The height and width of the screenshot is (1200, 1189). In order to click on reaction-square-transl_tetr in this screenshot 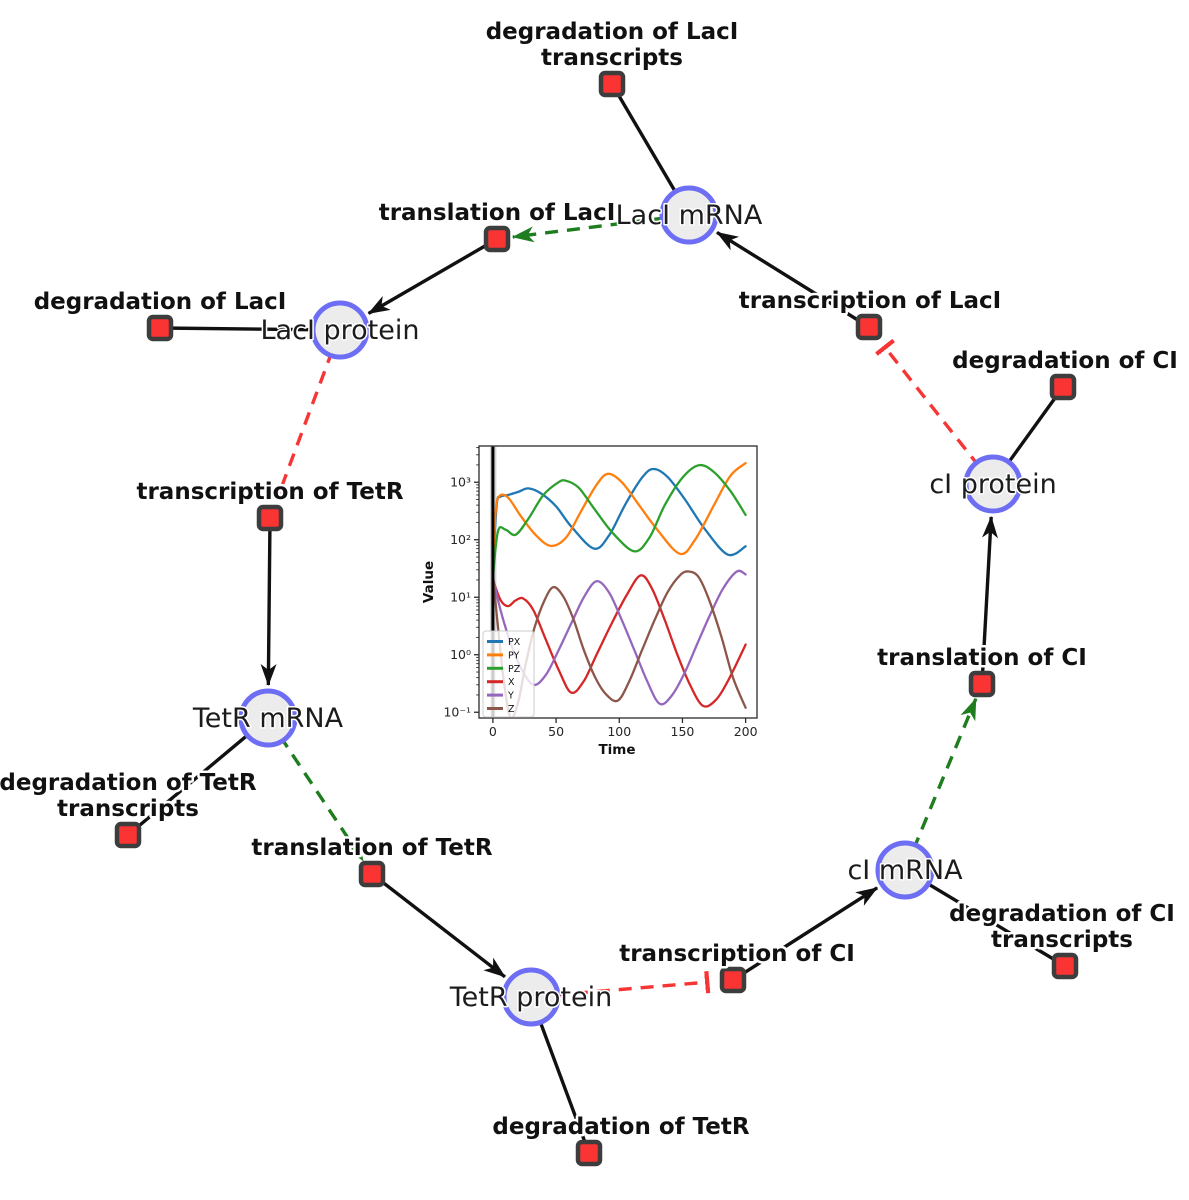, I will do `click(372, 874)`.